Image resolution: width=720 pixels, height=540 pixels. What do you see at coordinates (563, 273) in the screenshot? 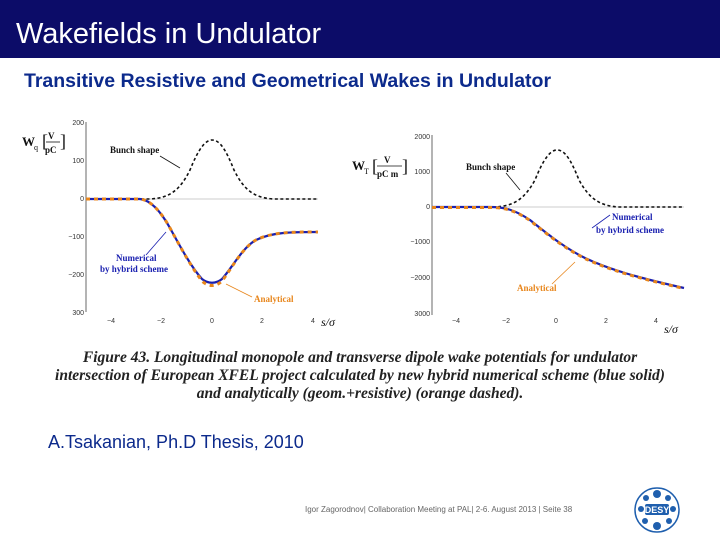
I see `right-annotation-analytical-arrow` at bounding box center [563, 273].